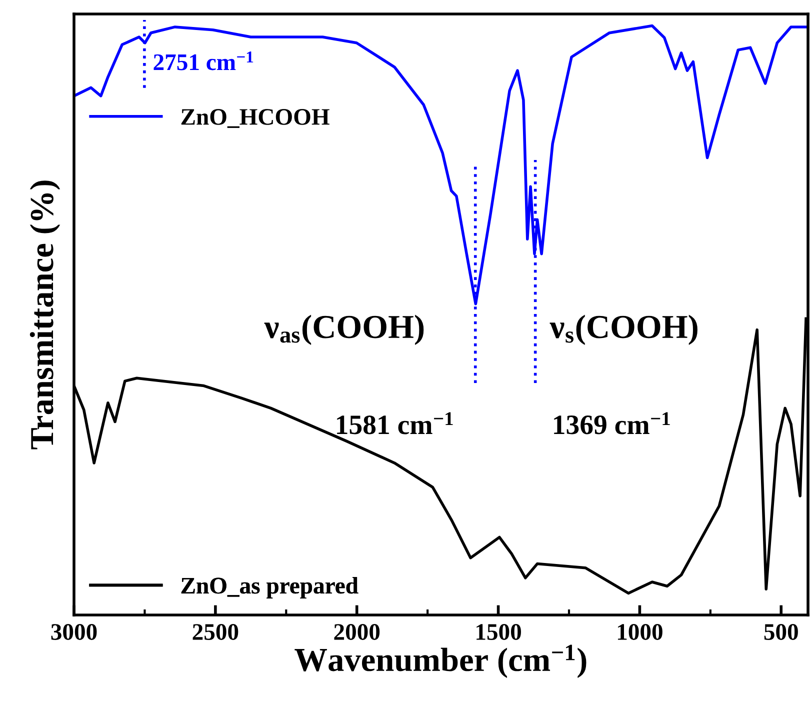 The height and width of the screenshot is (713, 810). What do you see at coordinates (624, 330) in the screenshot?
I see `annotation: ν$_{s}$(COOH)` at bounding box center [624, 330].